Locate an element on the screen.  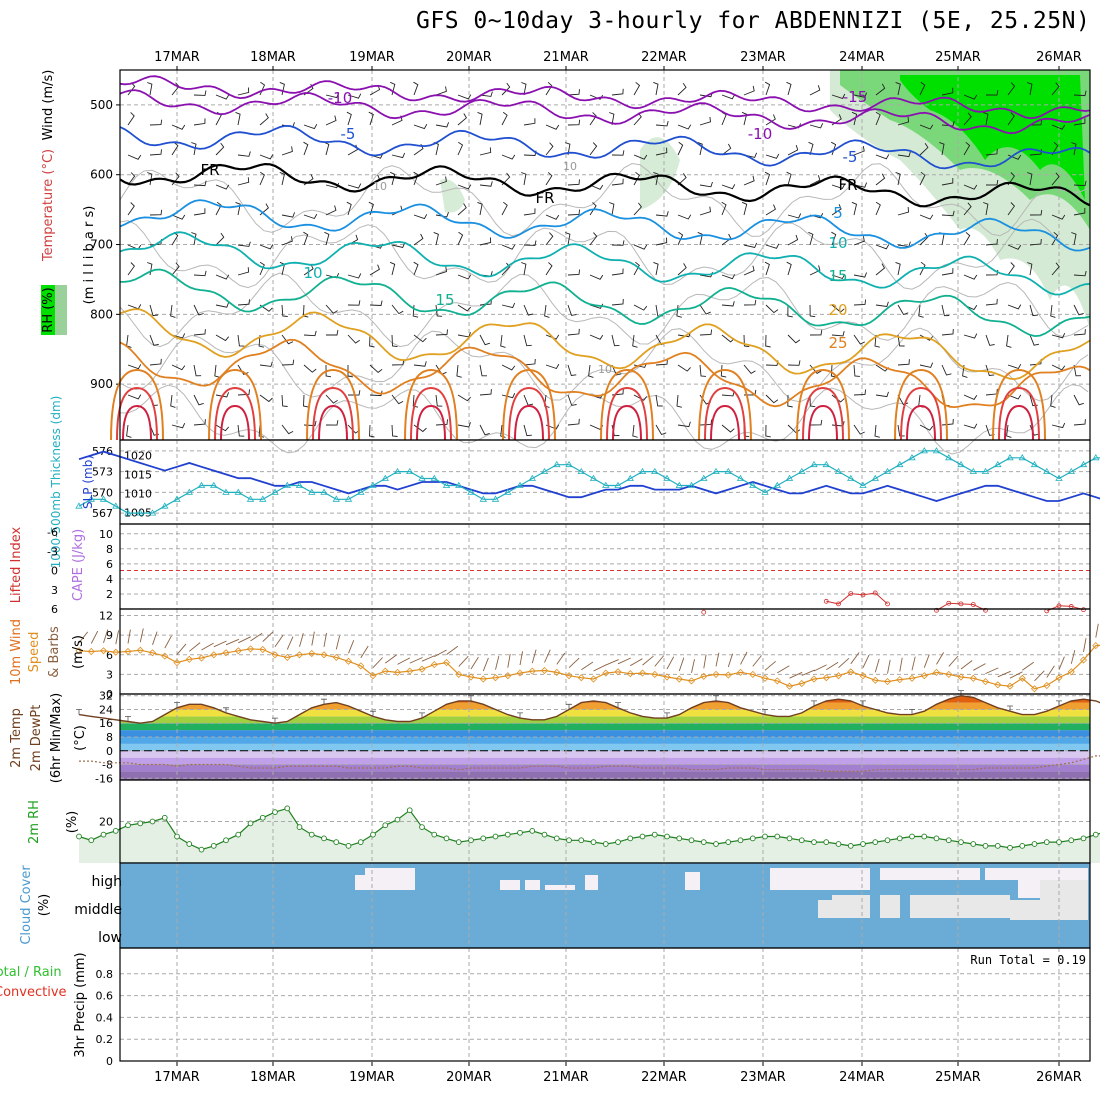
li-tick--3: -3 is located at coordinates (52, 551).